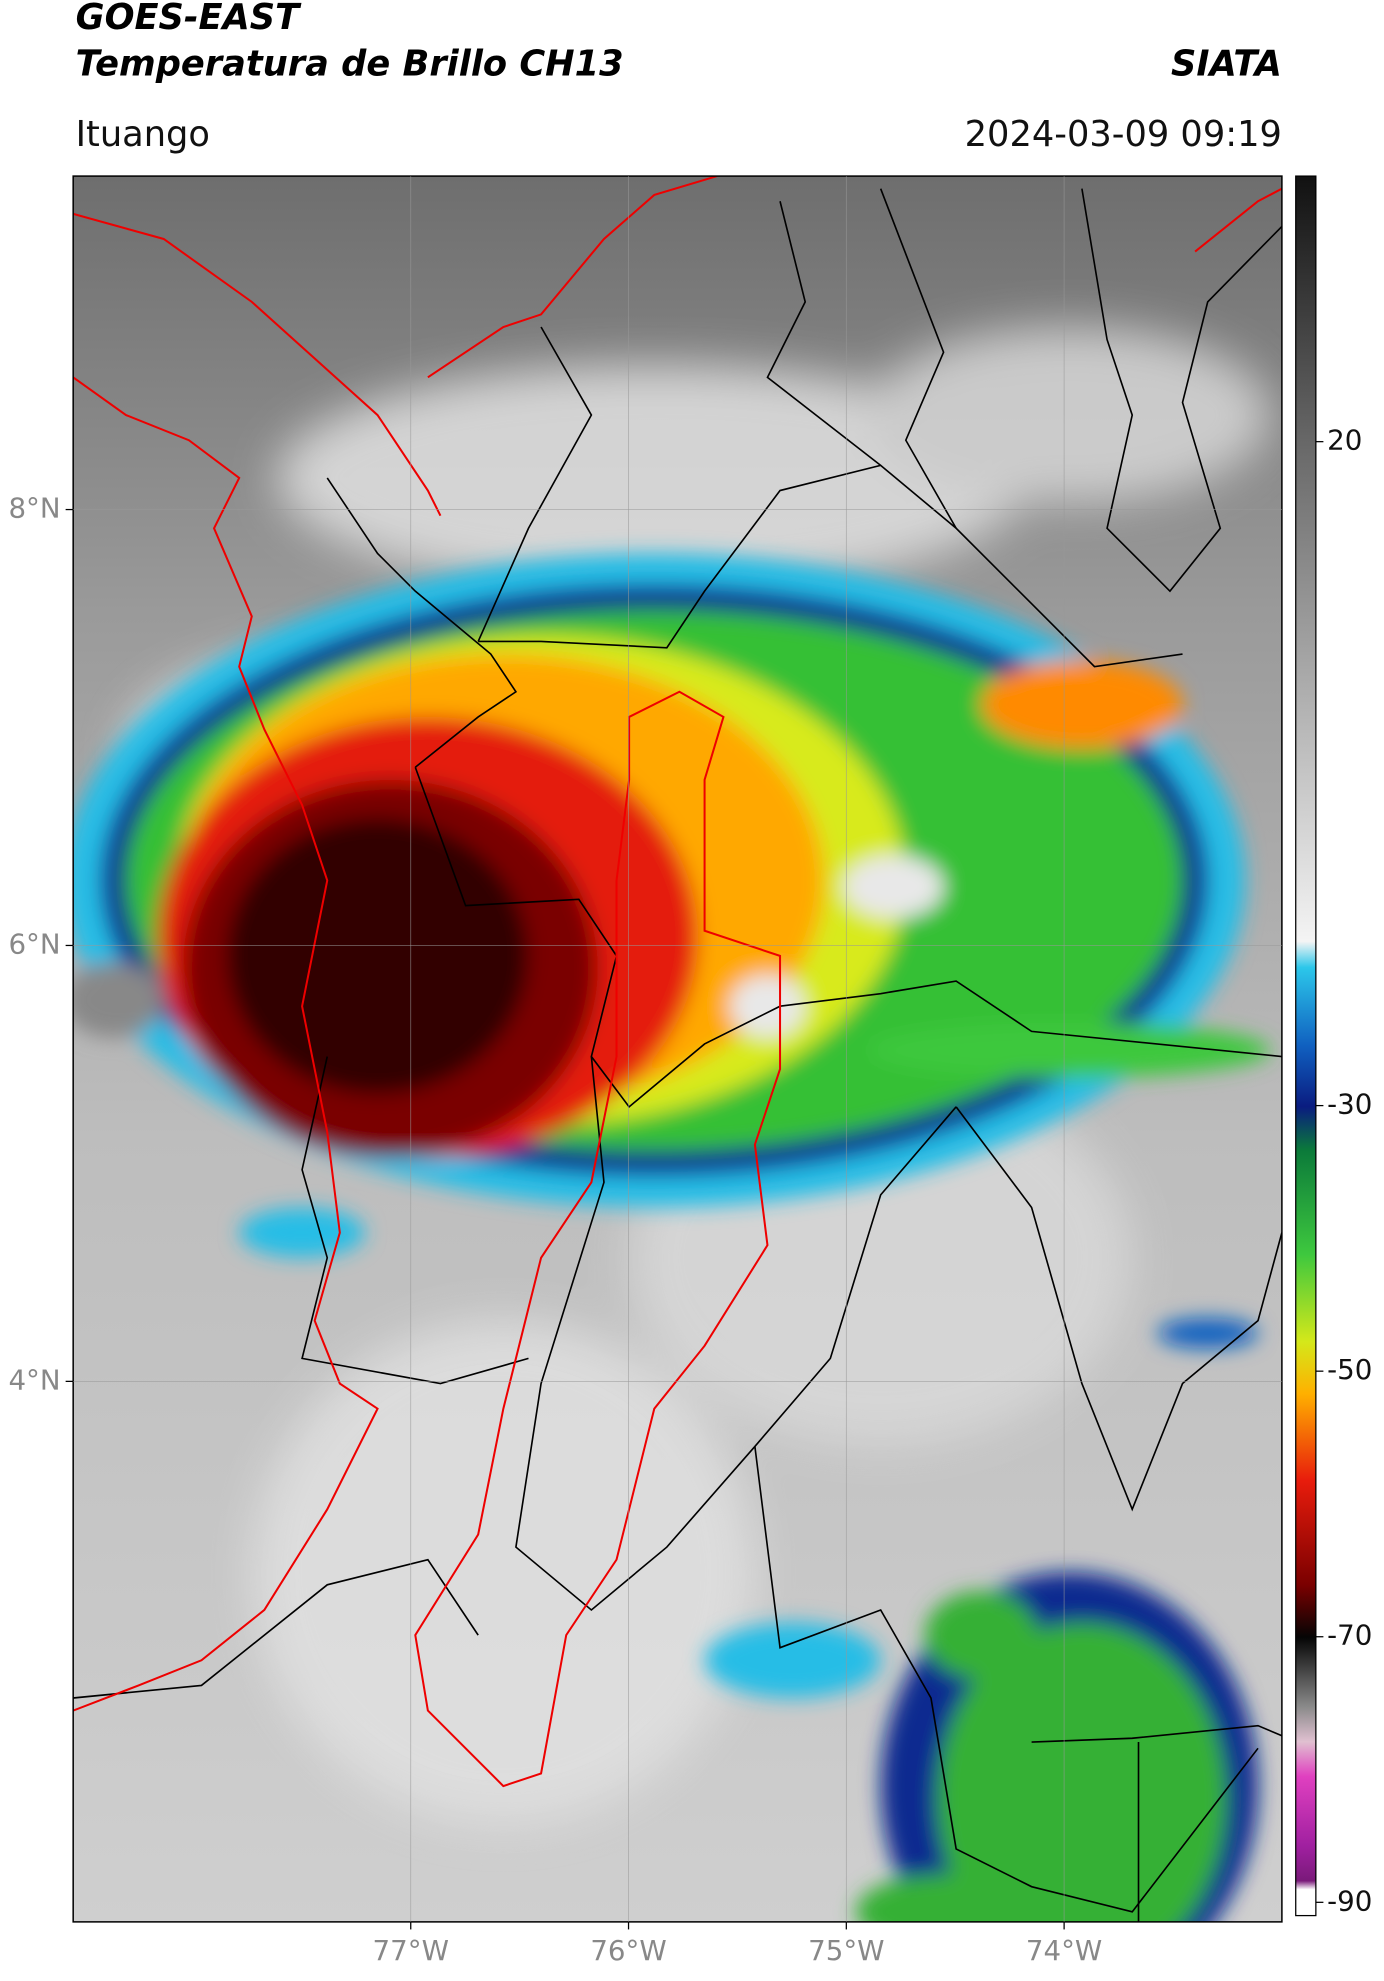 The image size is (1384, 1981). I want to click on colorbar-tick-label: -50, so click(1349, 1369).